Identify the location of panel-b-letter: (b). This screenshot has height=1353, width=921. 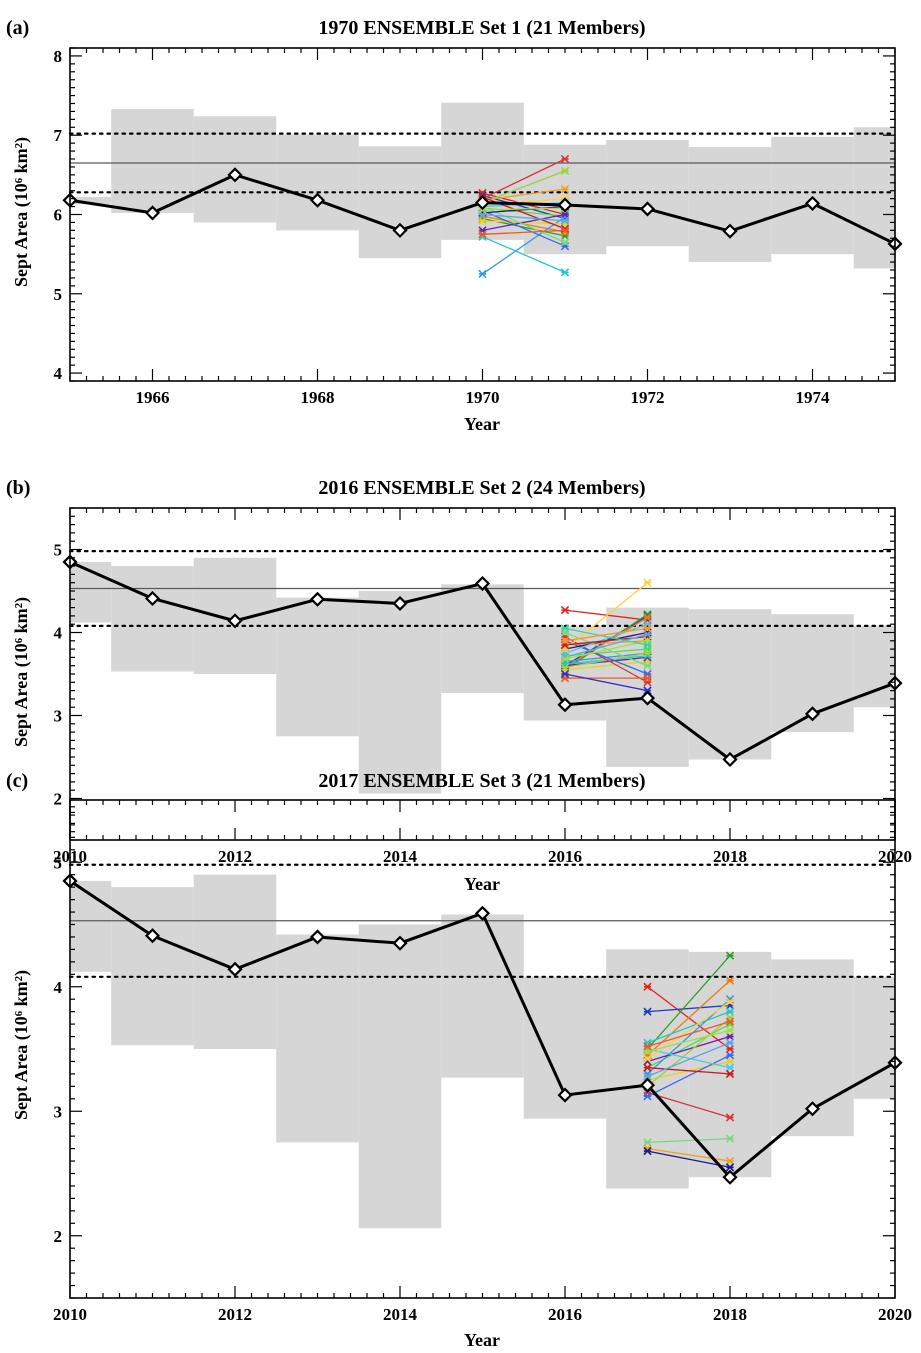
(18, 488).